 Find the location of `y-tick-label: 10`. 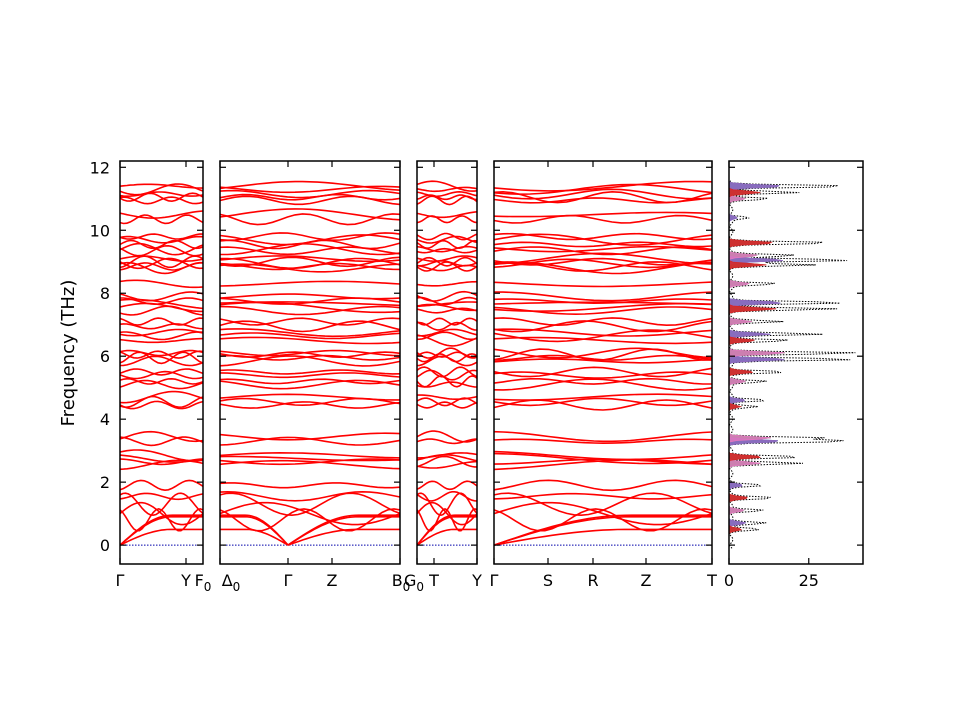

y-tick-label: 10 is located at coordinates (100, 230).